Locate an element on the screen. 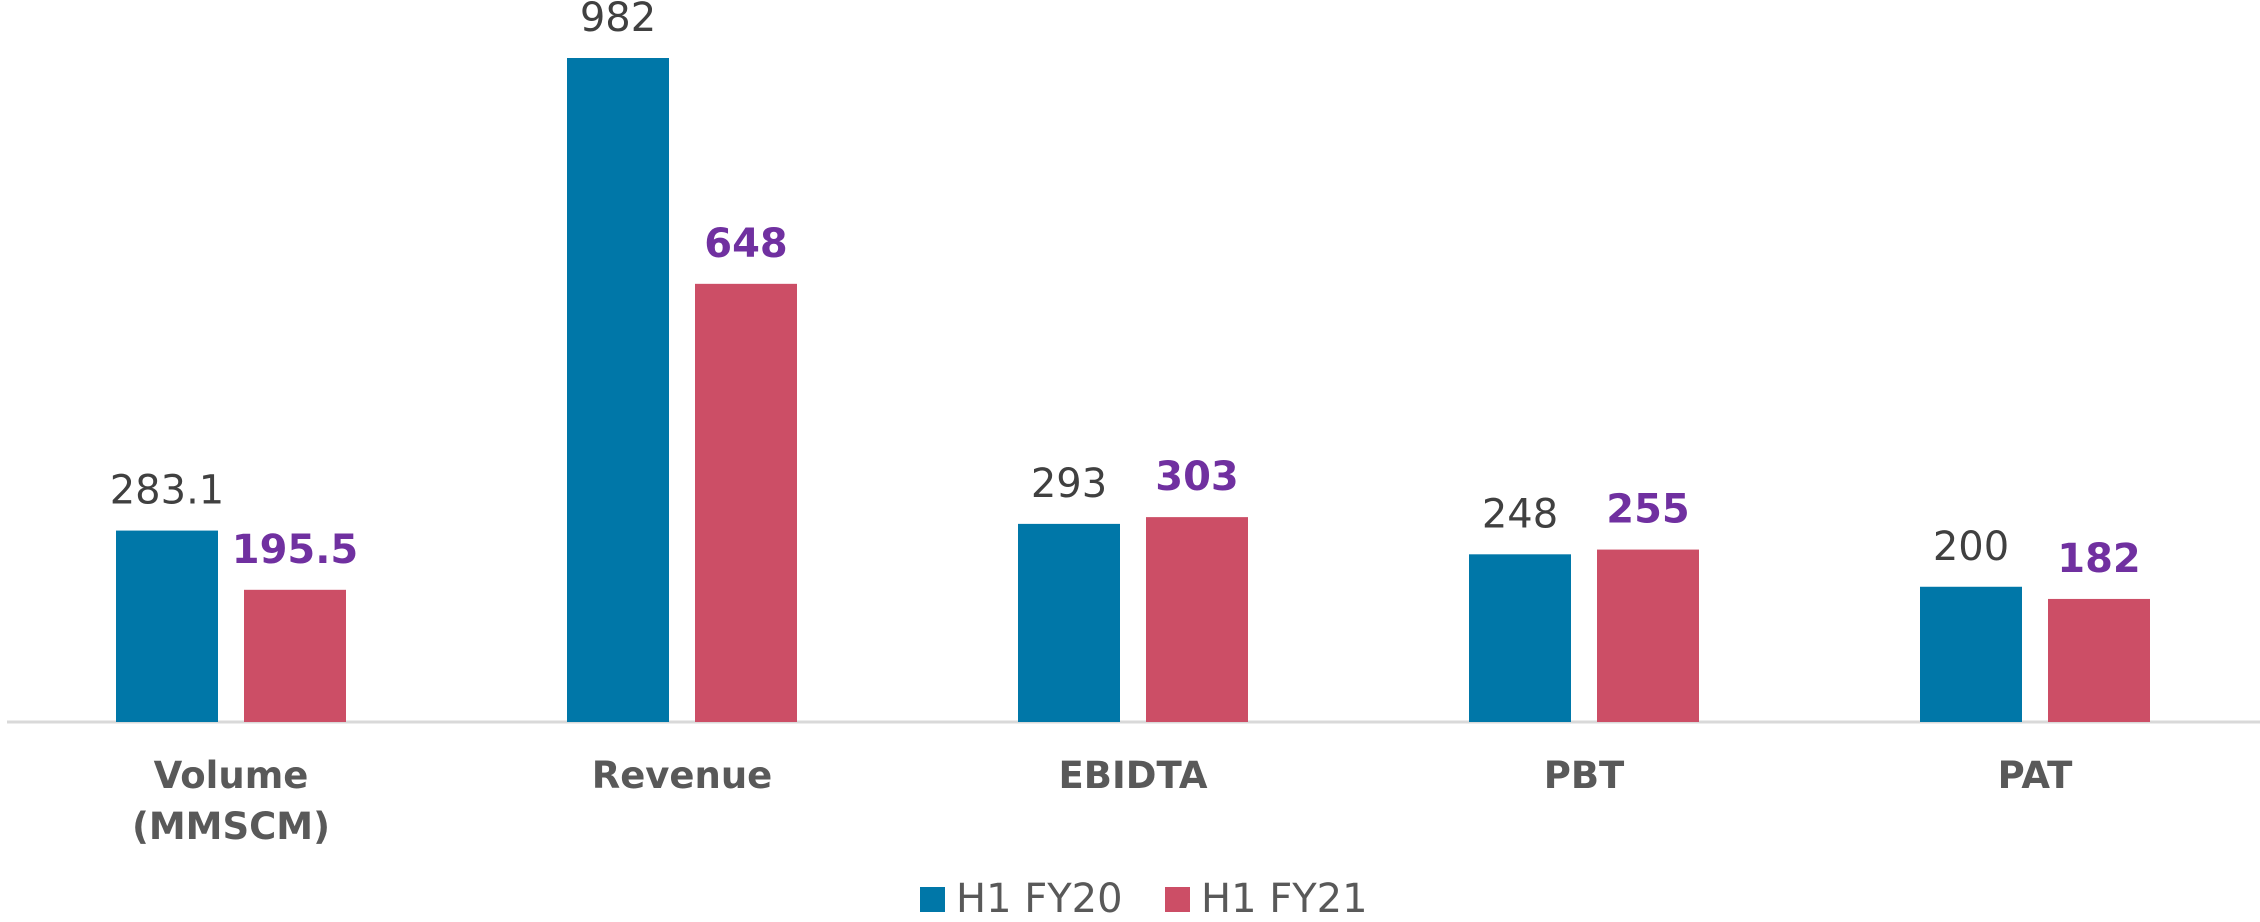 This screenshot has width=2260, height=922. x-tick-label: Revenue is located at coordinates (682, 775).